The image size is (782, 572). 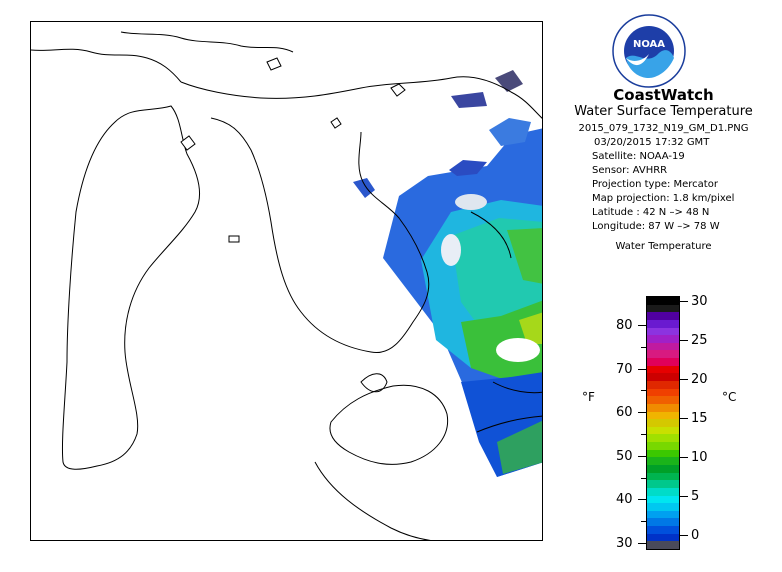 What do you see at coordinates (624, 369) in the screenshot?
I see `fahrenheit-tick-label: 70` at bounding box center [624, 369].